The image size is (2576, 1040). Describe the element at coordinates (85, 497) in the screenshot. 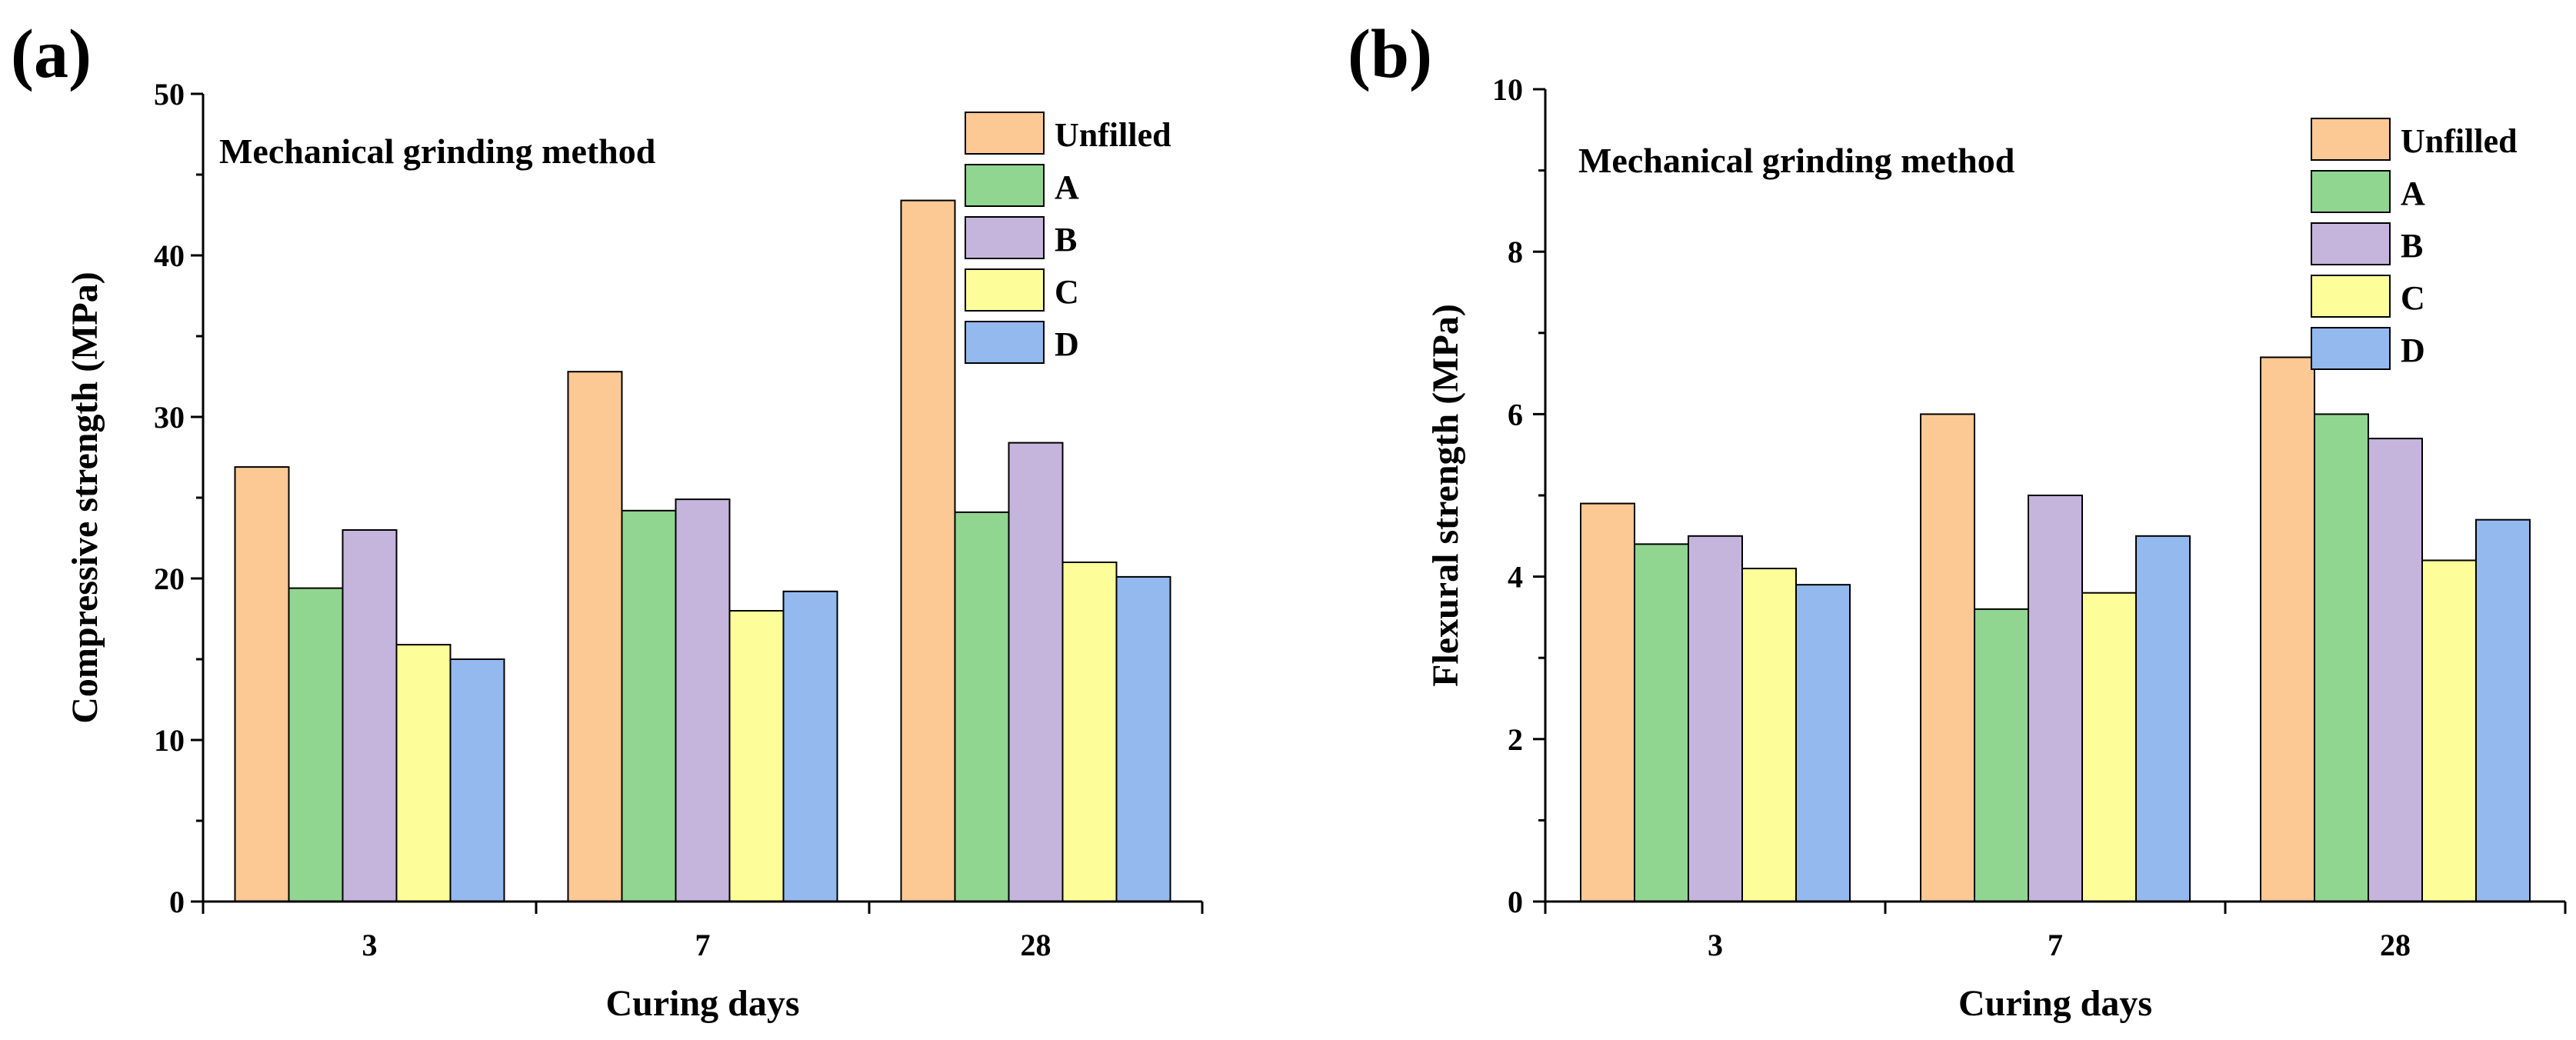

I see `y-axis-title: Compressive strength (MPa)` at that location.